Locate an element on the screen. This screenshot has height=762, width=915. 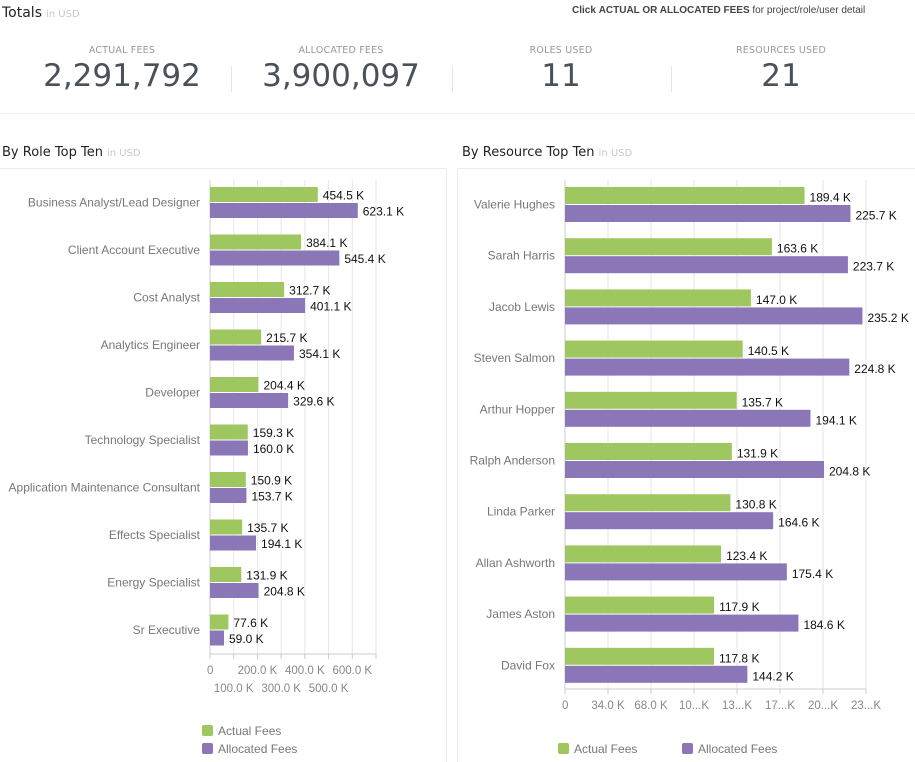
x-tick-label: 0 is located at coordinates (210, 671).